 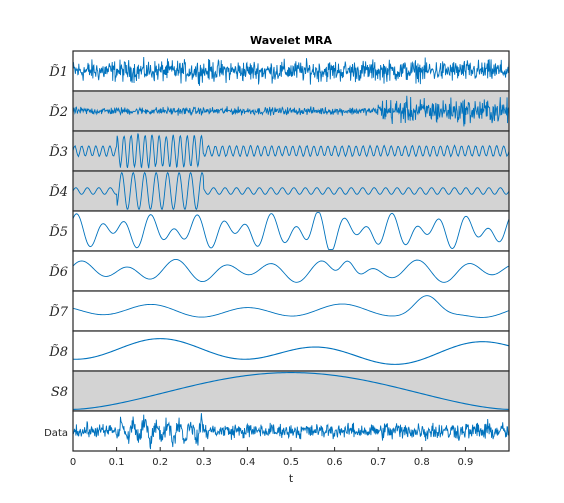 What do you see at coordinates (58, 152) in the screenshot?
I see `row-3-label: D̃3` at bounding box center [58, 152].